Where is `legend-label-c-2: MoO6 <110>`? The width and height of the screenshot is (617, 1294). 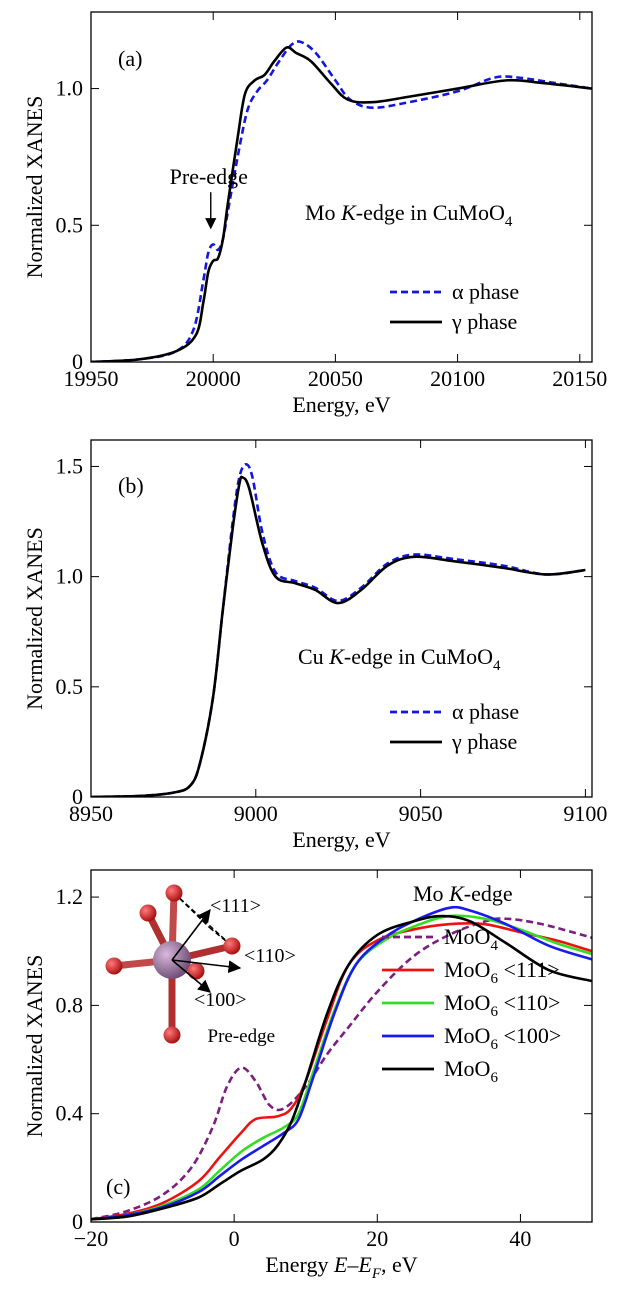
legend-label-c-2: MoO6 <110> is located at coordinates (502, 1005).